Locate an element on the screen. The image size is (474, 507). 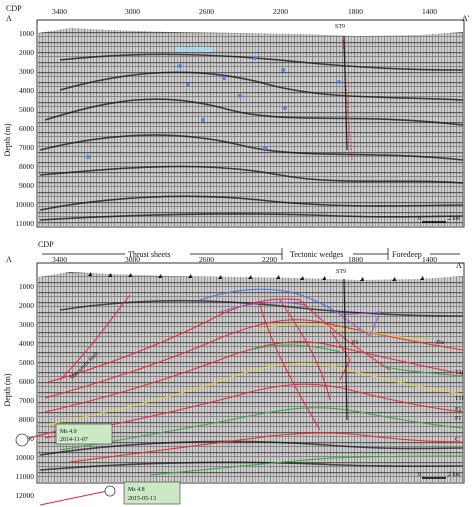
horizon-labels: J1z T1j T1f P2 P1 C F1 is located at coordinates (408, 391).